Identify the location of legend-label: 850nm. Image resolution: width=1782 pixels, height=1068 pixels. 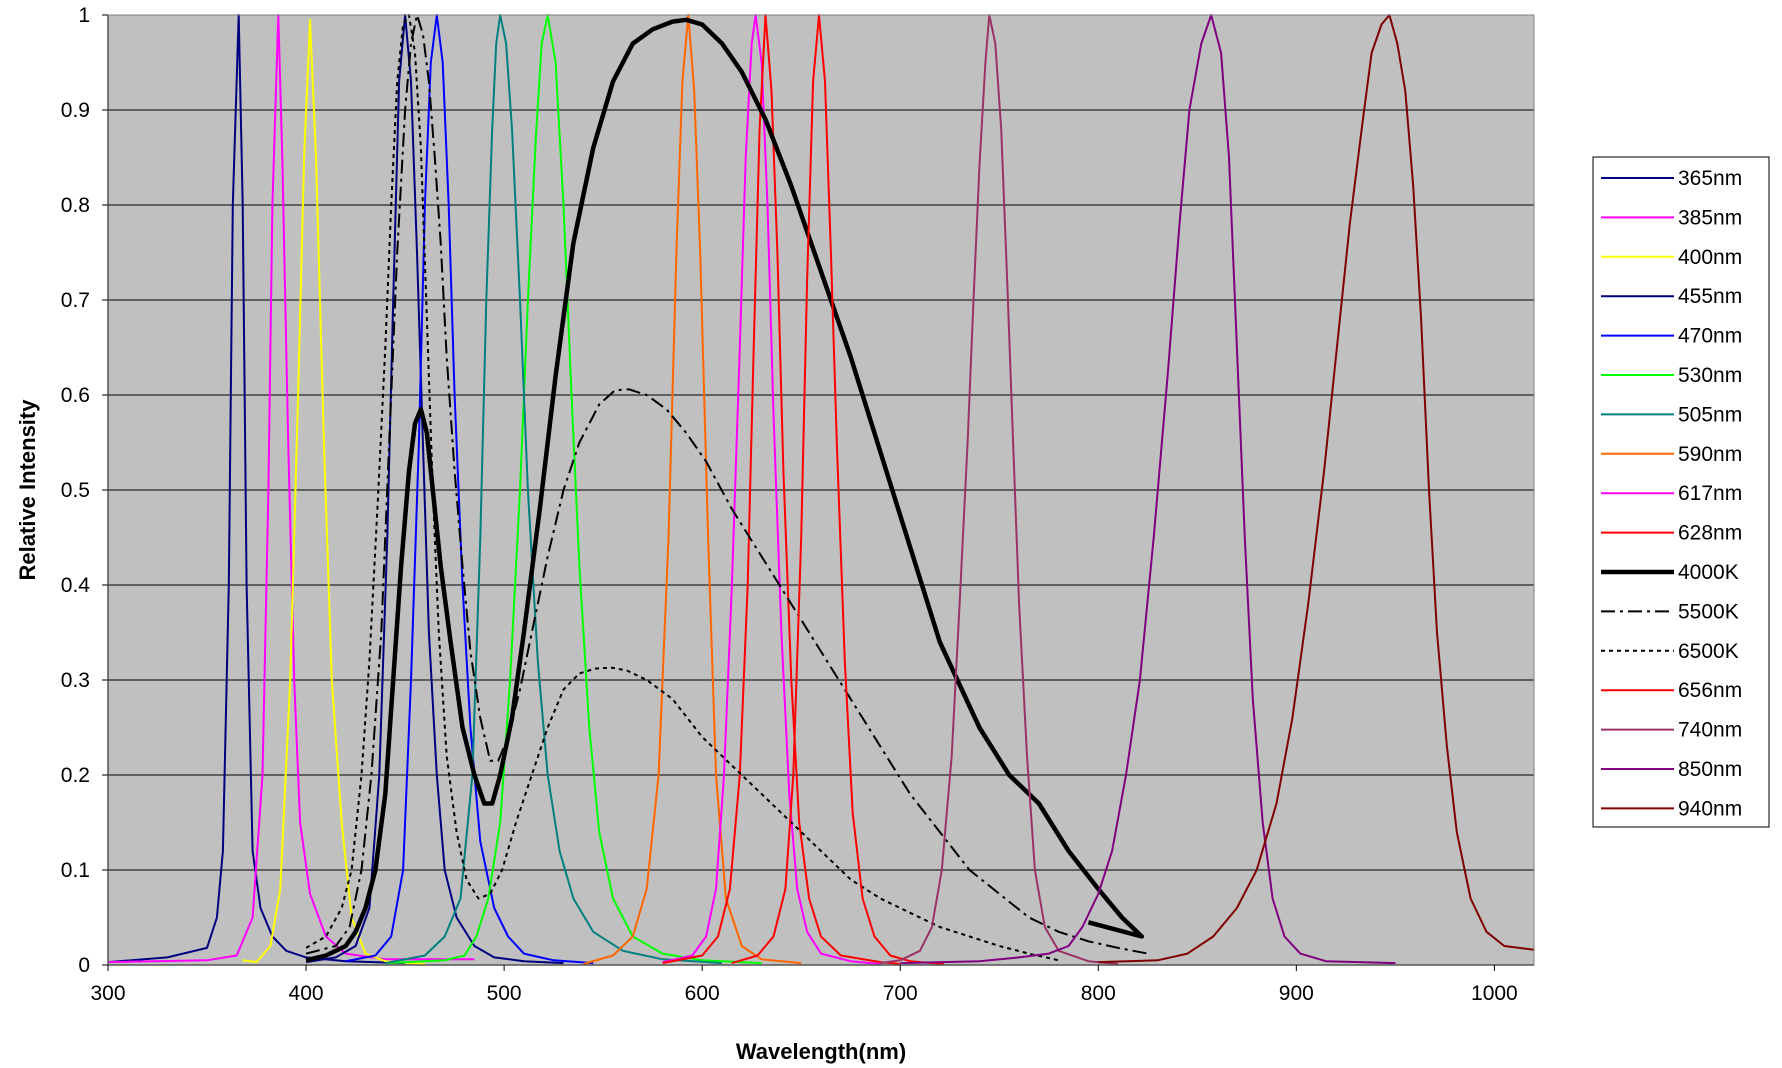
(1710, 769).